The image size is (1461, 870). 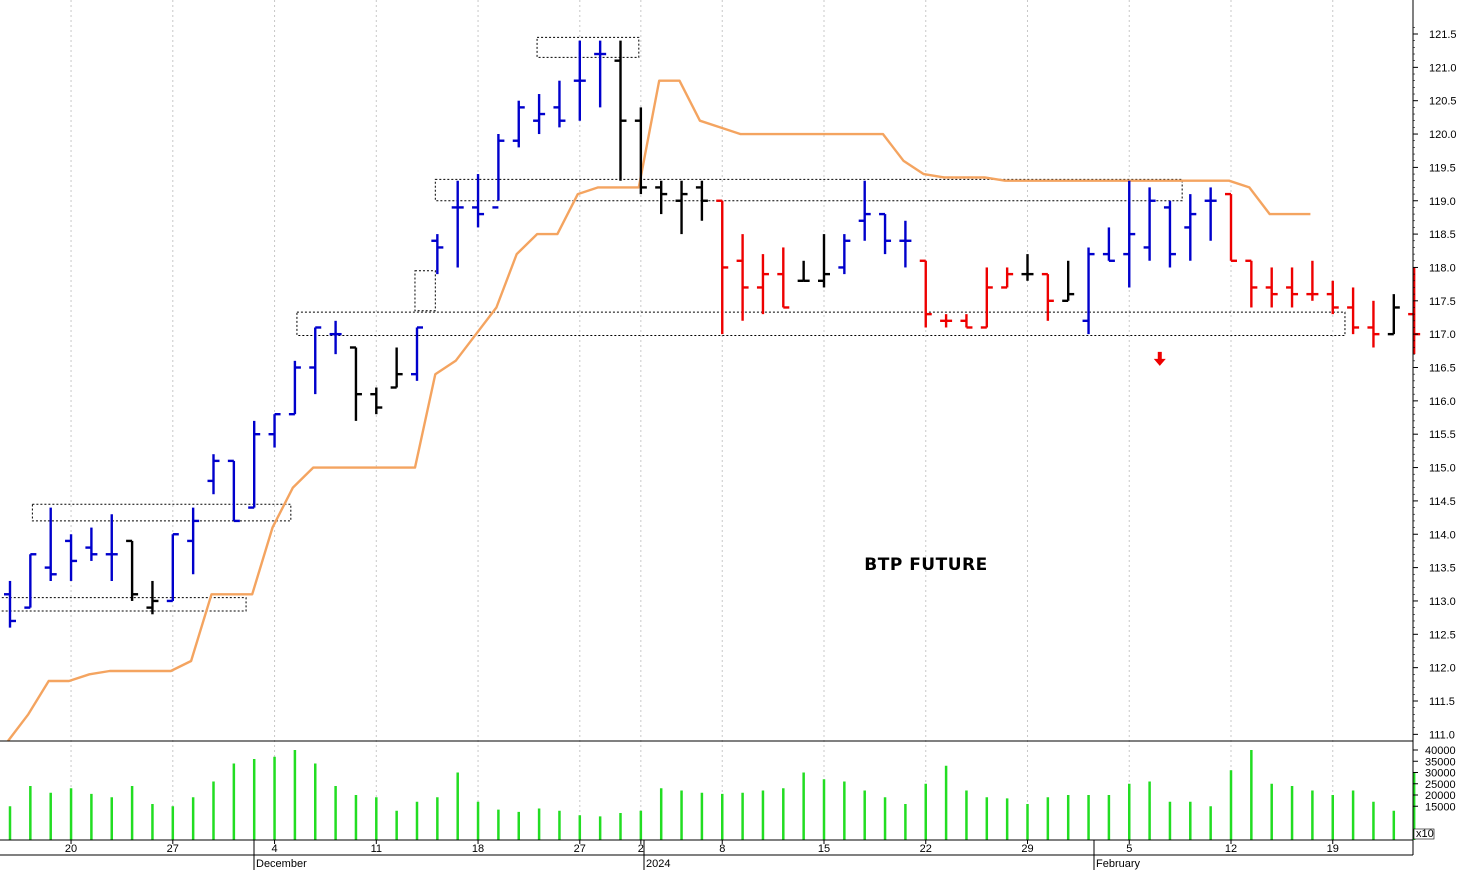 What do you see at coordinates (580, 849) in the screenshot?
I see `x-tick-label: 27` at bounding box center [580, 849].